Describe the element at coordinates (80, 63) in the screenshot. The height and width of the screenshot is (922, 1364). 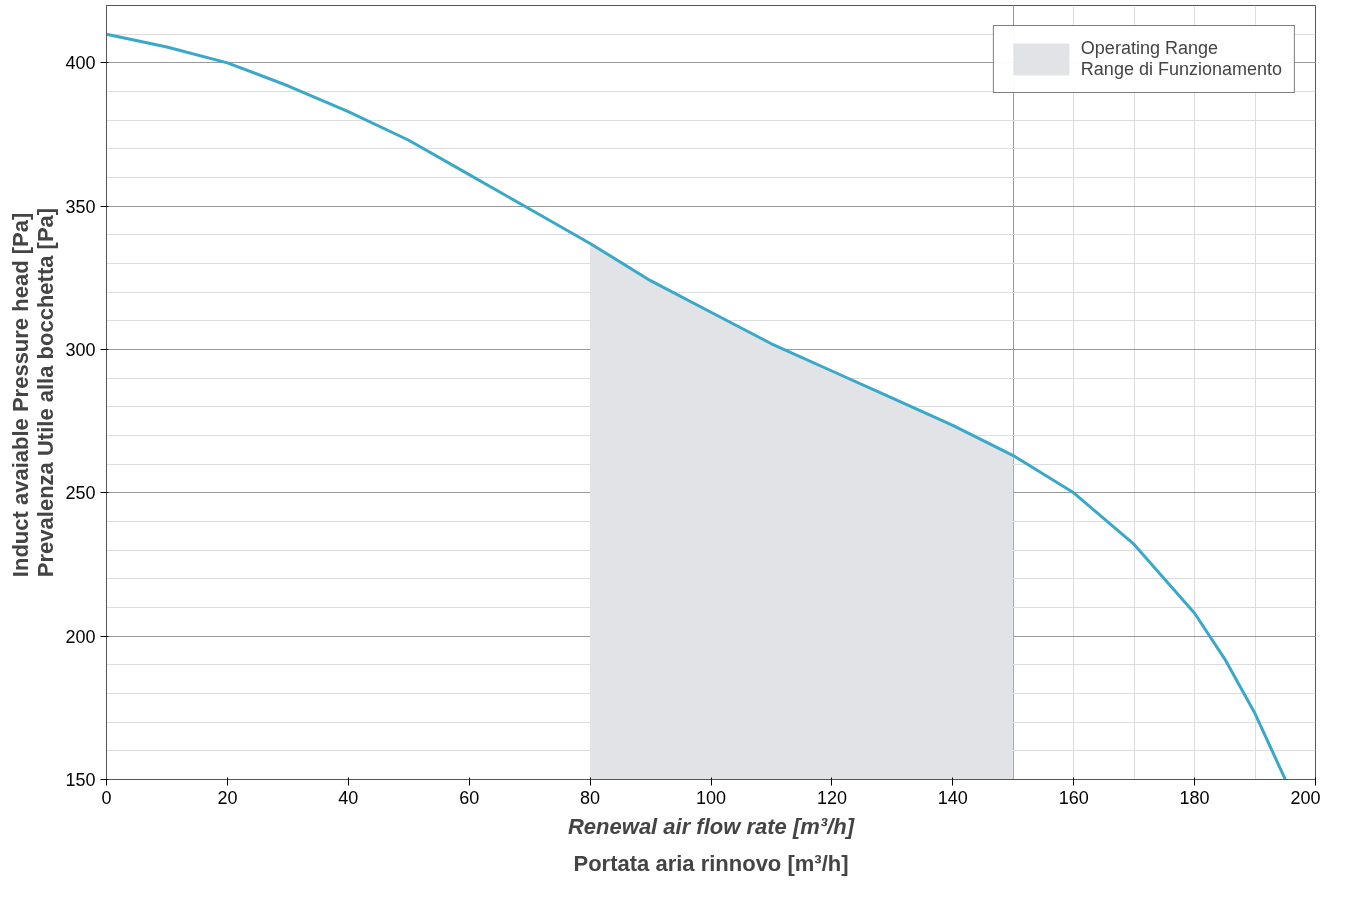
I see `y-tick-label: 400` at that location.